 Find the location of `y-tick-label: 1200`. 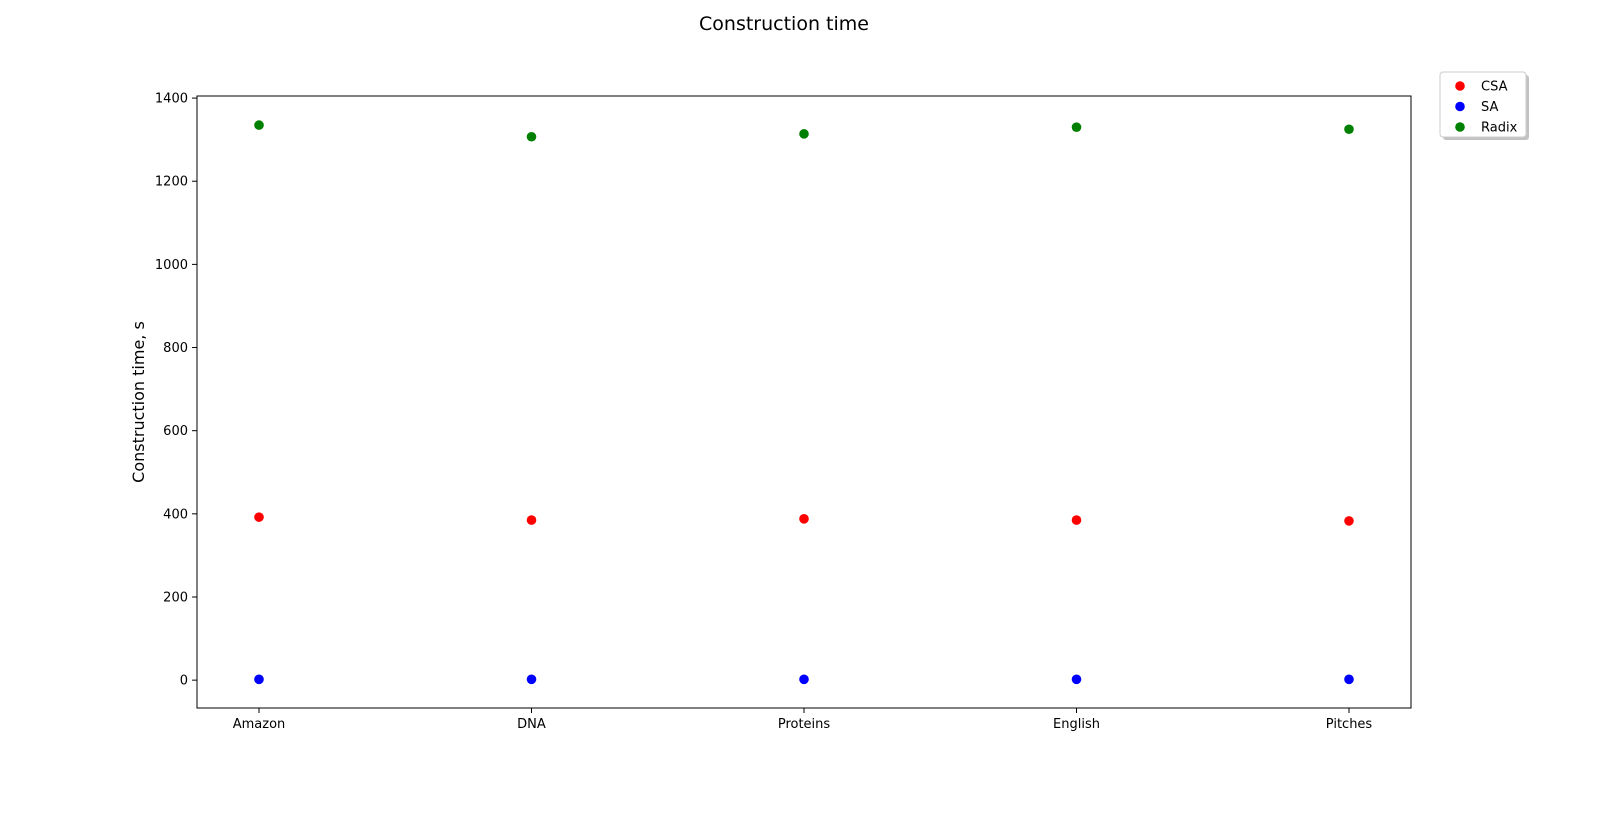

y-tick-label: 1200 is located at coordinates (171, 182).